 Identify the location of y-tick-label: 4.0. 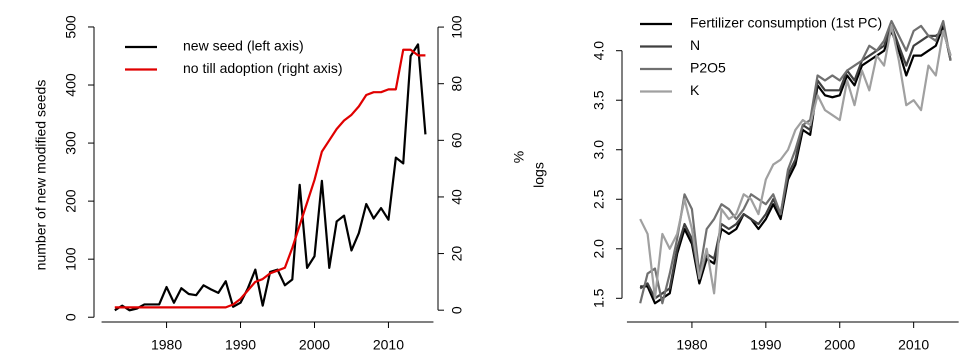
(599, 51).